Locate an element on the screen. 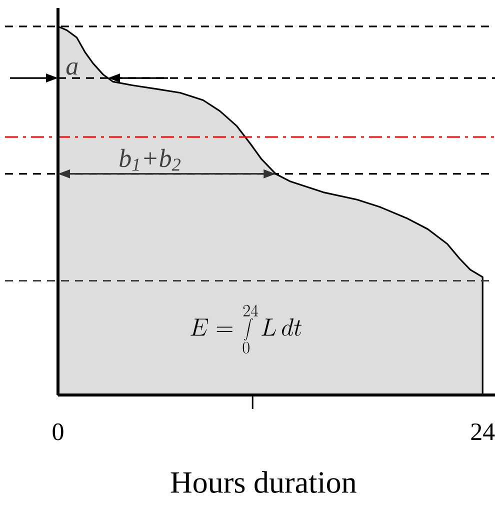 This screenshot has height=510, width=495. x-axis-title: Hours duration is located at coordinates (263, 482).